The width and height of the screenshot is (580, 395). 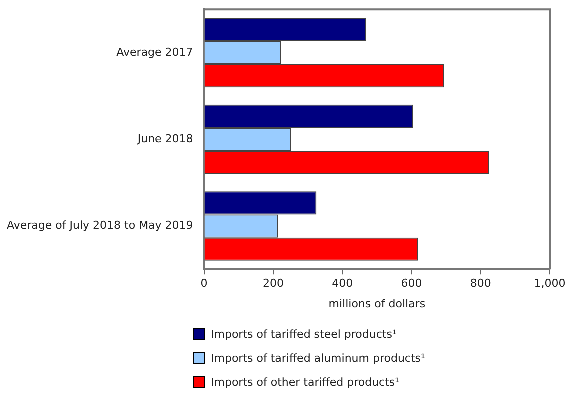 What do you see at coordinates (318, 358) in the screenshot?
I see `legend-label: Imports of tariffed aluminum products¹` at bounding box center [318, 358].